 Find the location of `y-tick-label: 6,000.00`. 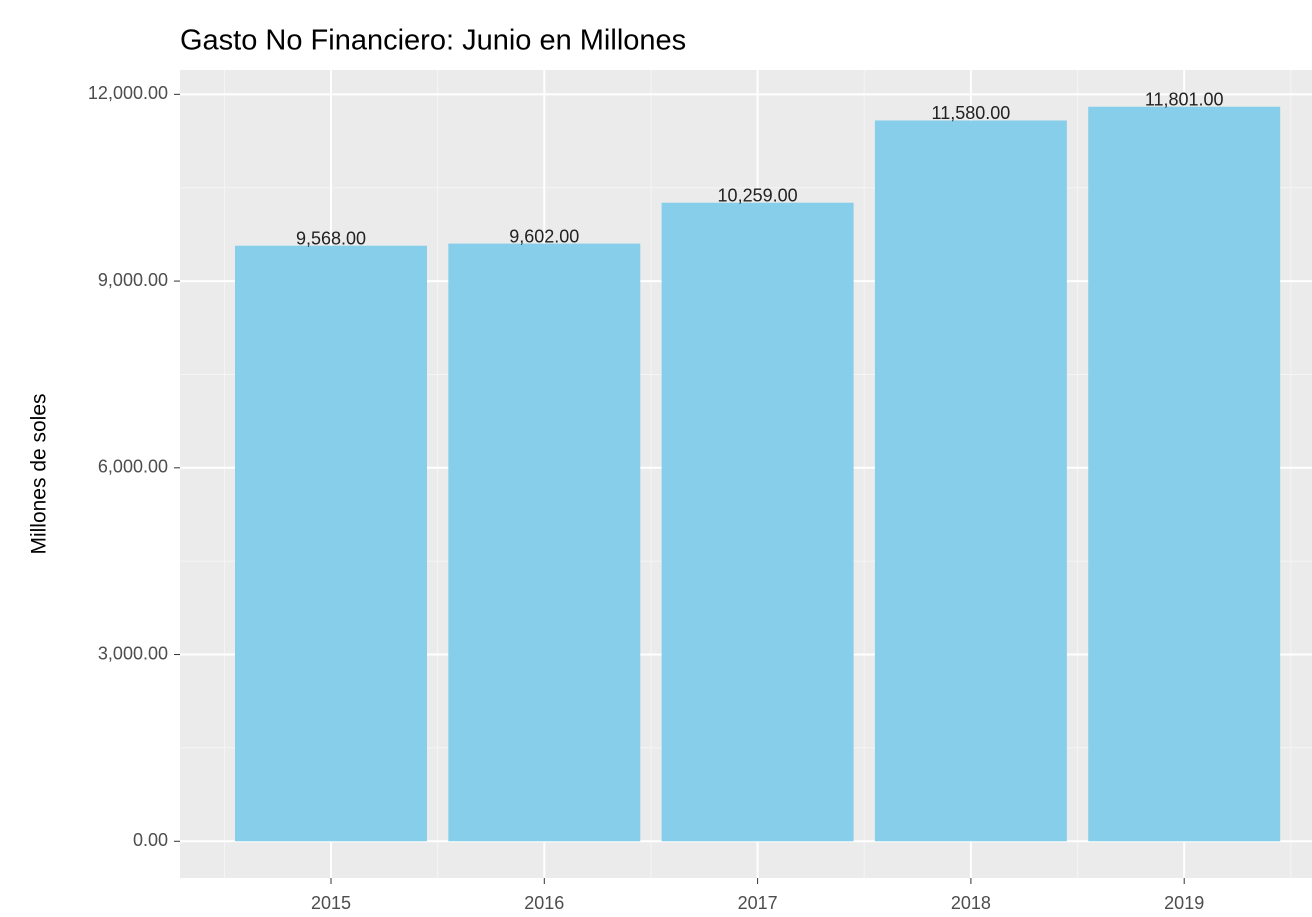

y-tick-label: 6,000.00 is located at coordinates (133, 467).